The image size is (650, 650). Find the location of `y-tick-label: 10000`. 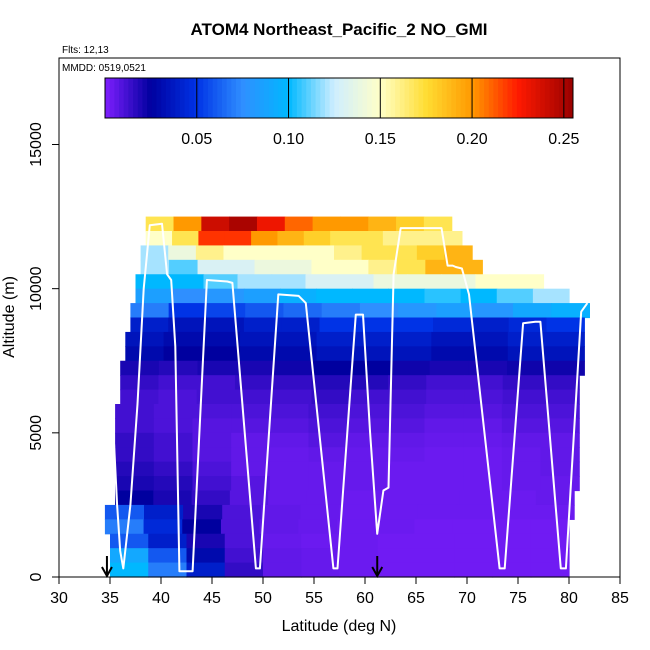

y-tick-label: 10000 is located at coordinates (36, 288).